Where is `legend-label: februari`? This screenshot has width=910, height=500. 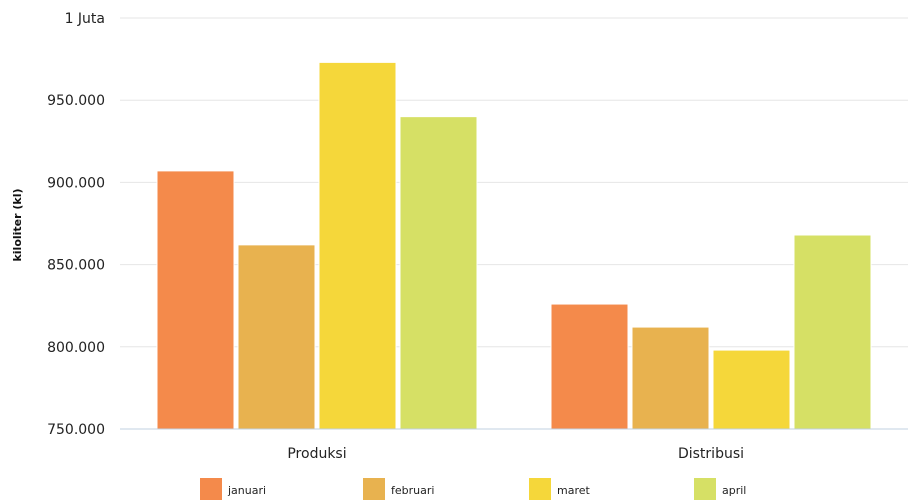 legend-label: februari is located at coordinates (412, 490).